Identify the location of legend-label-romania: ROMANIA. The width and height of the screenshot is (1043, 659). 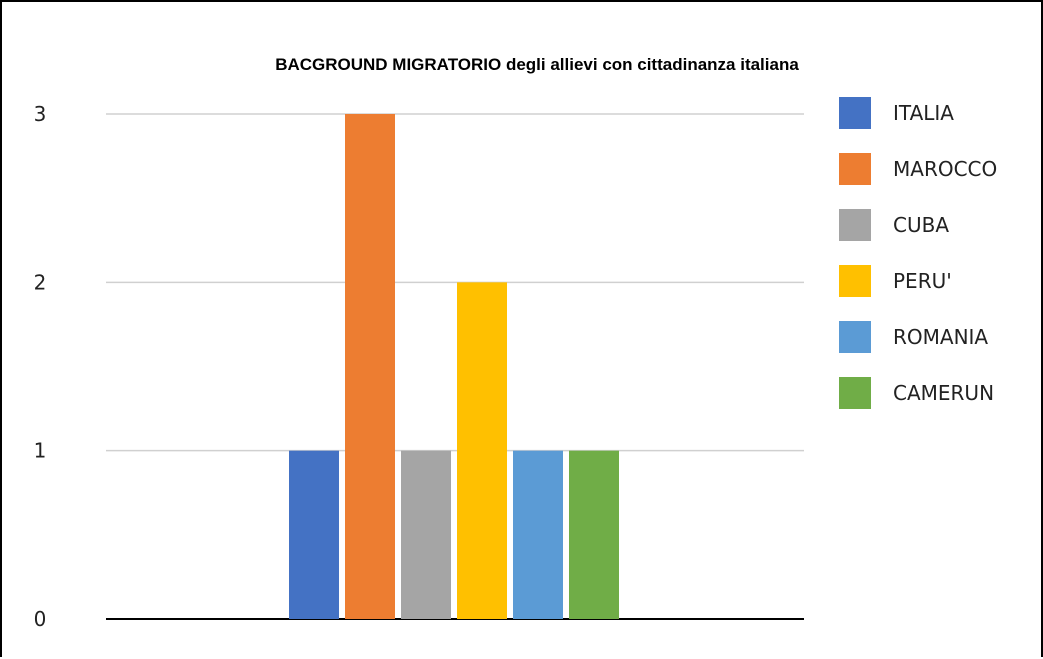
(940, 337).